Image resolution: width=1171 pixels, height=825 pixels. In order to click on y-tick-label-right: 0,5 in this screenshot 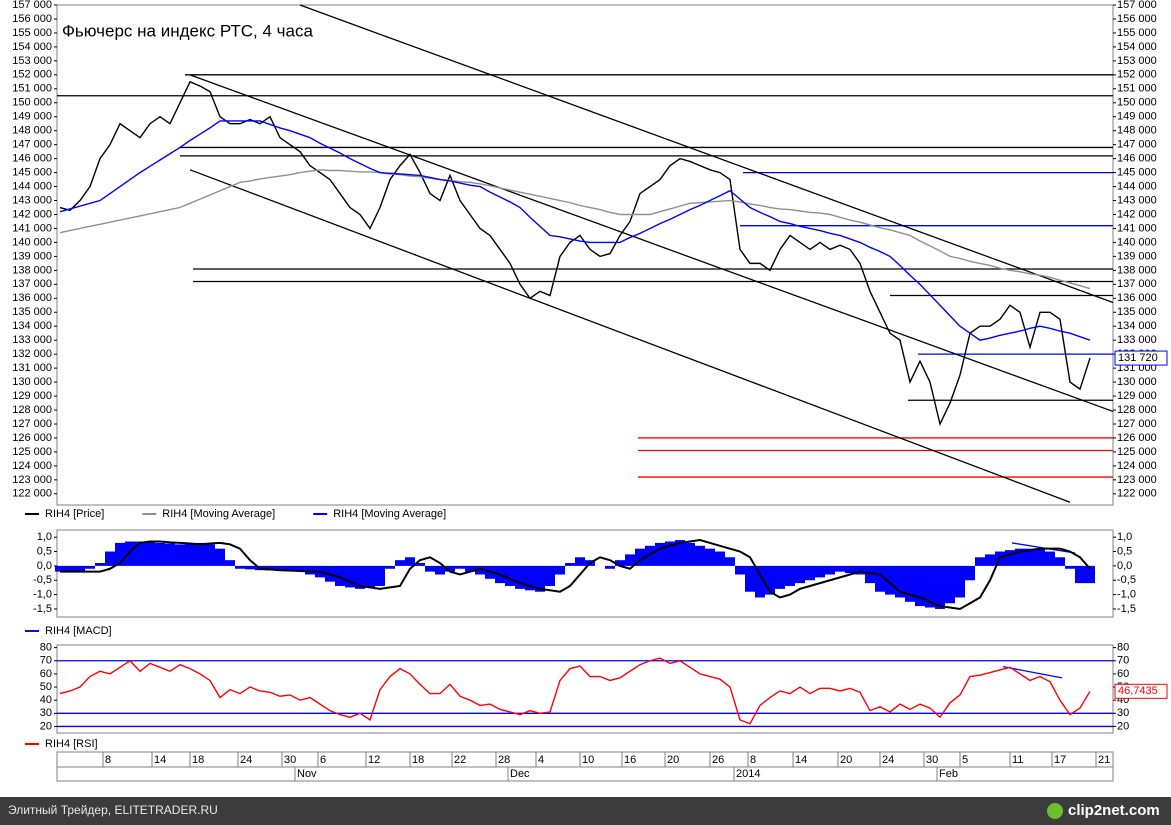, I will do `click(1124, 551)`.